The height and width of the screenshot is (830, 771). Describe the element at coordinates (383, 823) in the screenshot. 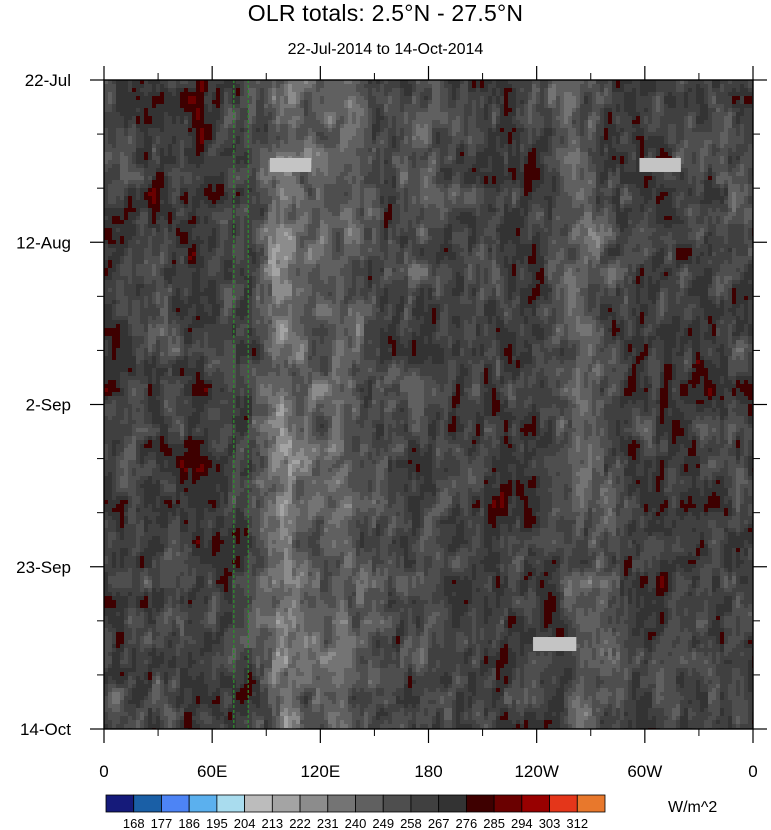

I see `colorbar-level-label: 249` at that location.